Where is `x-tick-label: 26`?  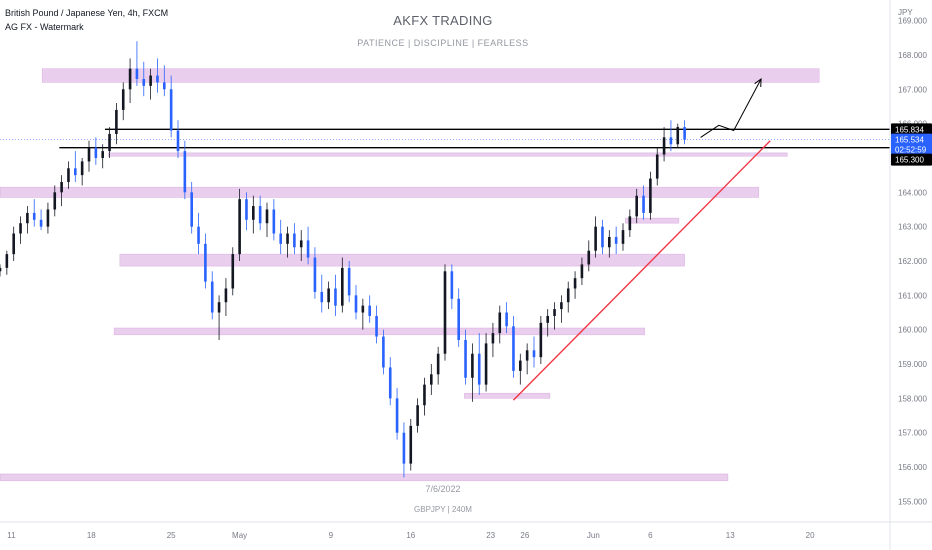 x-tick-label: 26 is located at coordinates (524, 535).